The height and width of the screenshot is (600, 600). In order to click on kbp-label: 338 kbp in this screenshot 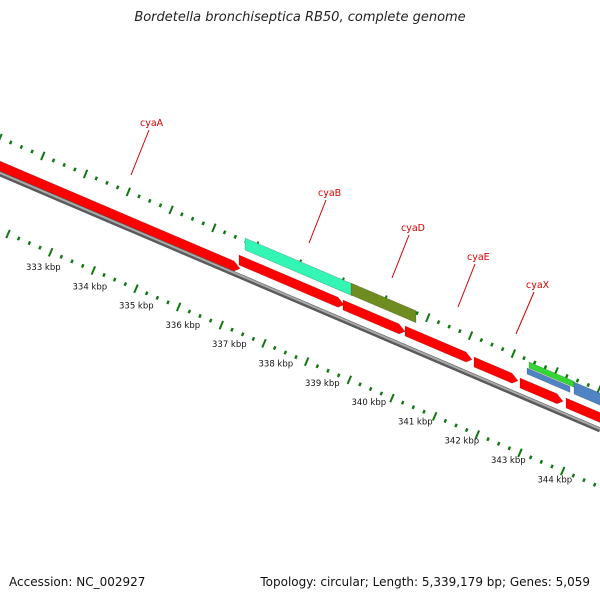, I will do `click(276, 365)`.